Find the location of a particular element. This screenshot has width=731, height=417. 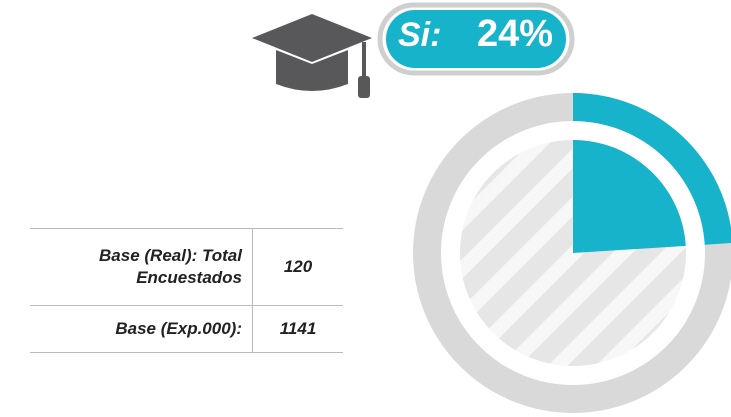

category-label: Si: is located at coordinates (419, 35).